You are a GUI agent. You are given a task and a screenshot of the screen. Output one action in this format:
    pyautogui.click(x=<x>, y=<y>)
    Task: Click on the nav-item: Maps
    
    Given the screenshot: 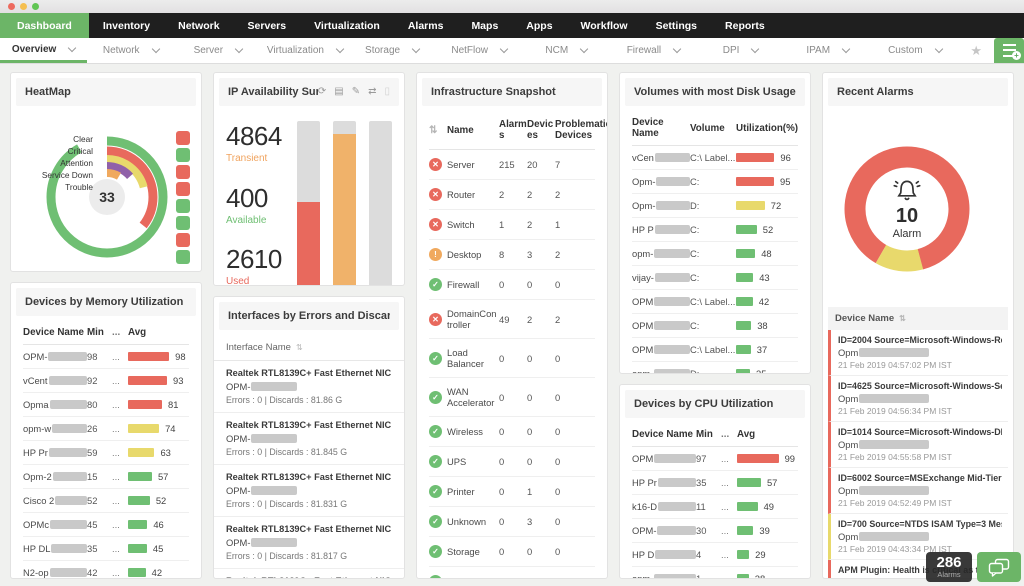 What is the action you would take?
    pyautogui.click(x=485, y=25)
    